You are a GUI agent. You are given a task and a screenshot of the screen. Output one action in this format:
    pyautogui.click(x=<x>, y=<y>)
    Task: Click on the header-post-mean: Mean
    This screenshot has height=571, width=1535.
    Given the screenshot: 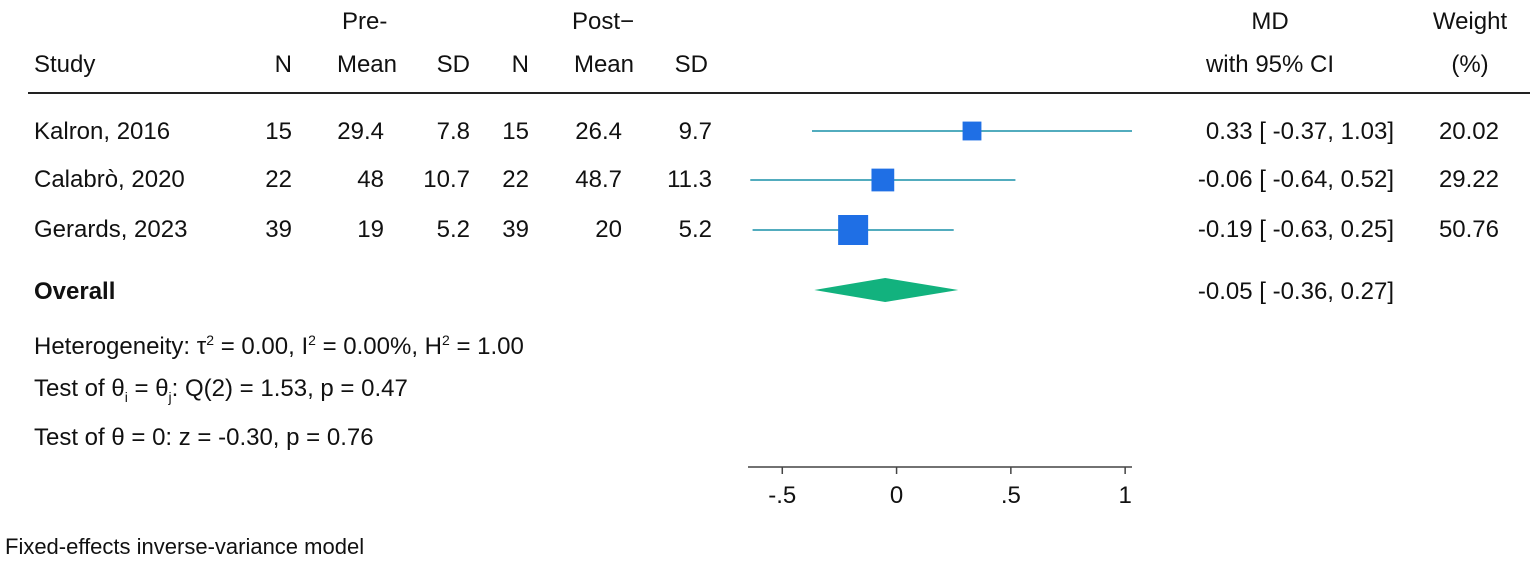 What is the action you would take?
    pyautogui.click(x=603, y=64)
    